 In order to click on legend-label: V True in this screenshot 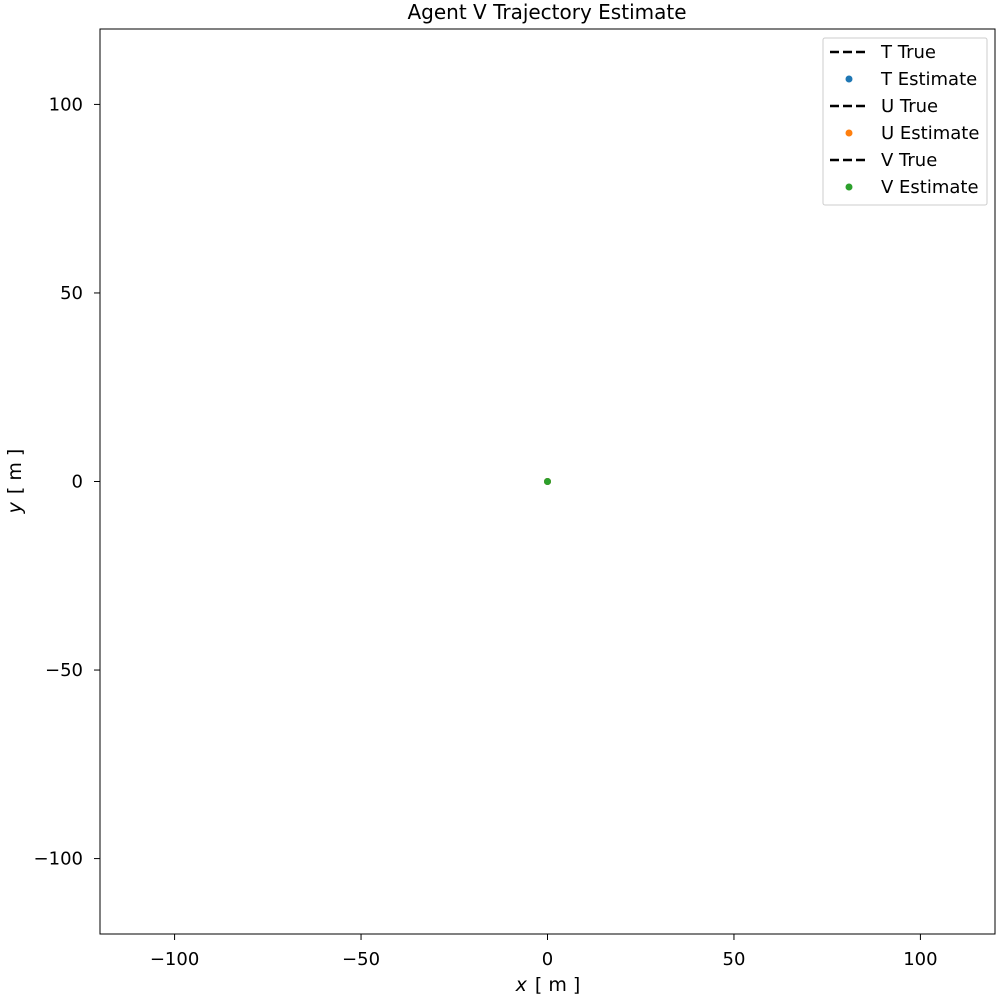, I will do `click(909, 160)`.